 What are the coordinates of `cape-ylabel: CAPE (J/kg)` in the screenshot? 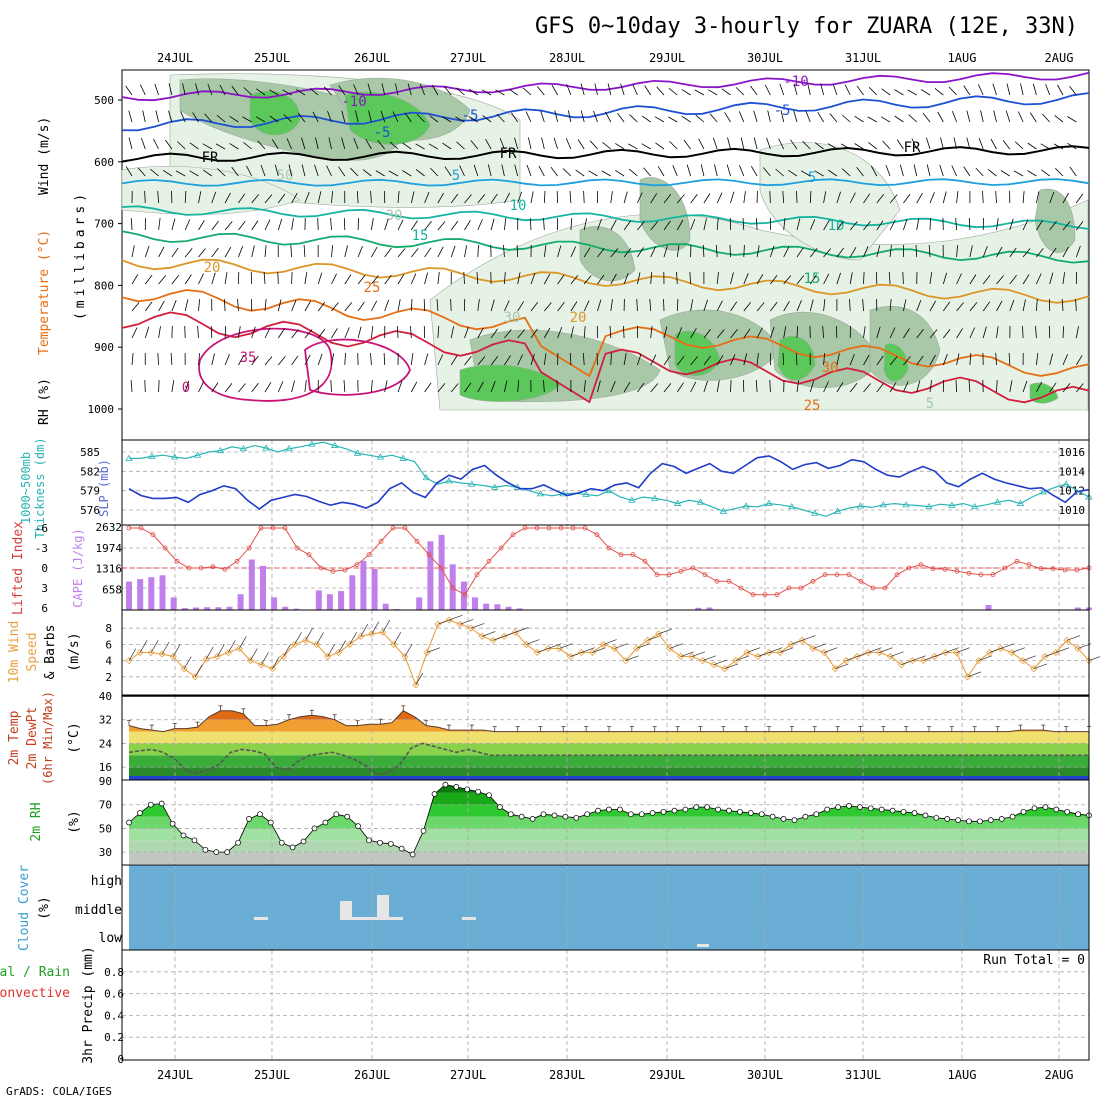 It's located at (78, 567).